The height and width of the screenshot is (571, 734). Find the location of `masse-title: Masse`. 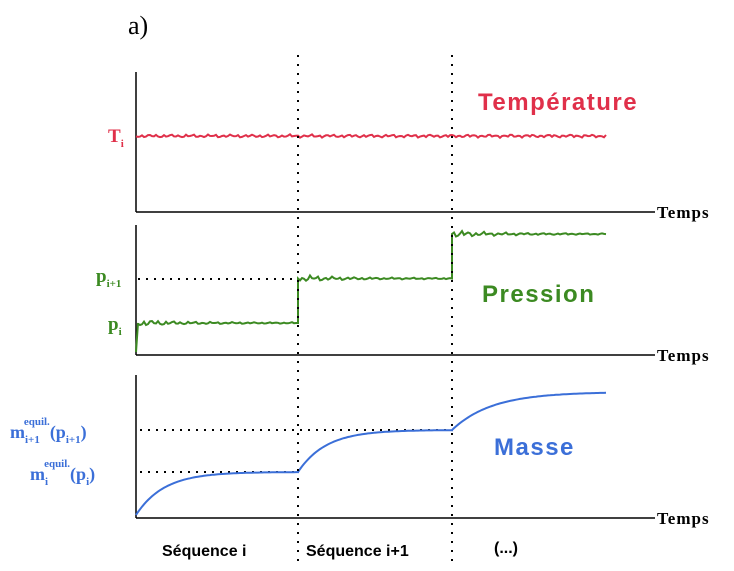

masse-title: Masse is located at coordinates (534, 447).